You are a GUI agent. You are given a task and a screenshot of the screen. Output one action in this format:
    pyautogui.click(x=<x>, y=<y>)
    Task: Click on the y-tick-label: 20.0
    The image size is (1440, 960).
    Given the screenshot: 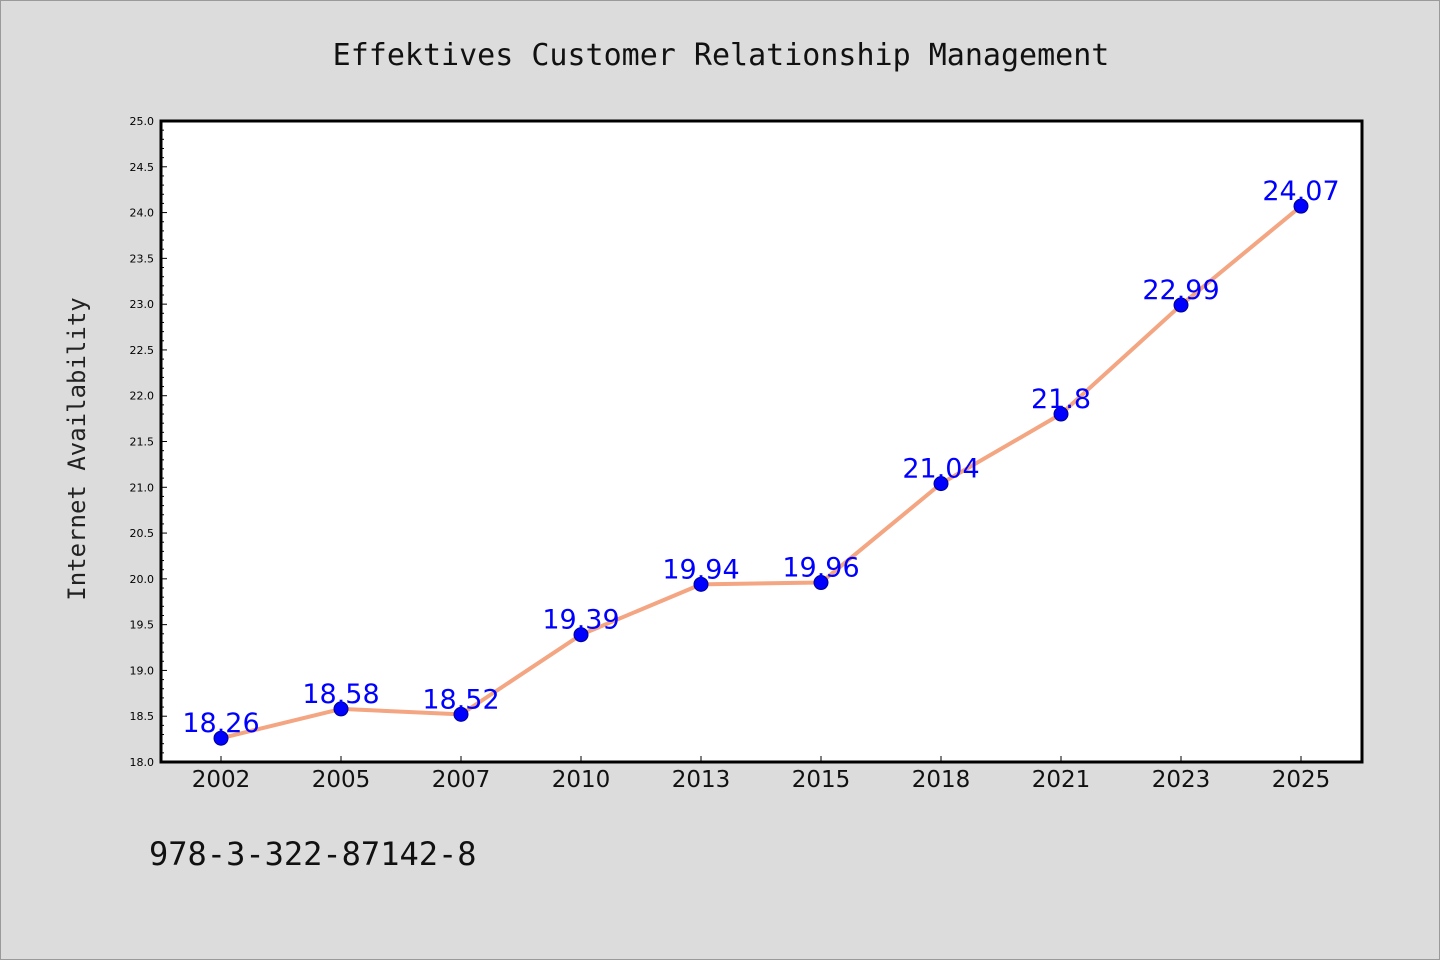 What is the action you would take?
    pyautogui.click(x=142, y=579)
    